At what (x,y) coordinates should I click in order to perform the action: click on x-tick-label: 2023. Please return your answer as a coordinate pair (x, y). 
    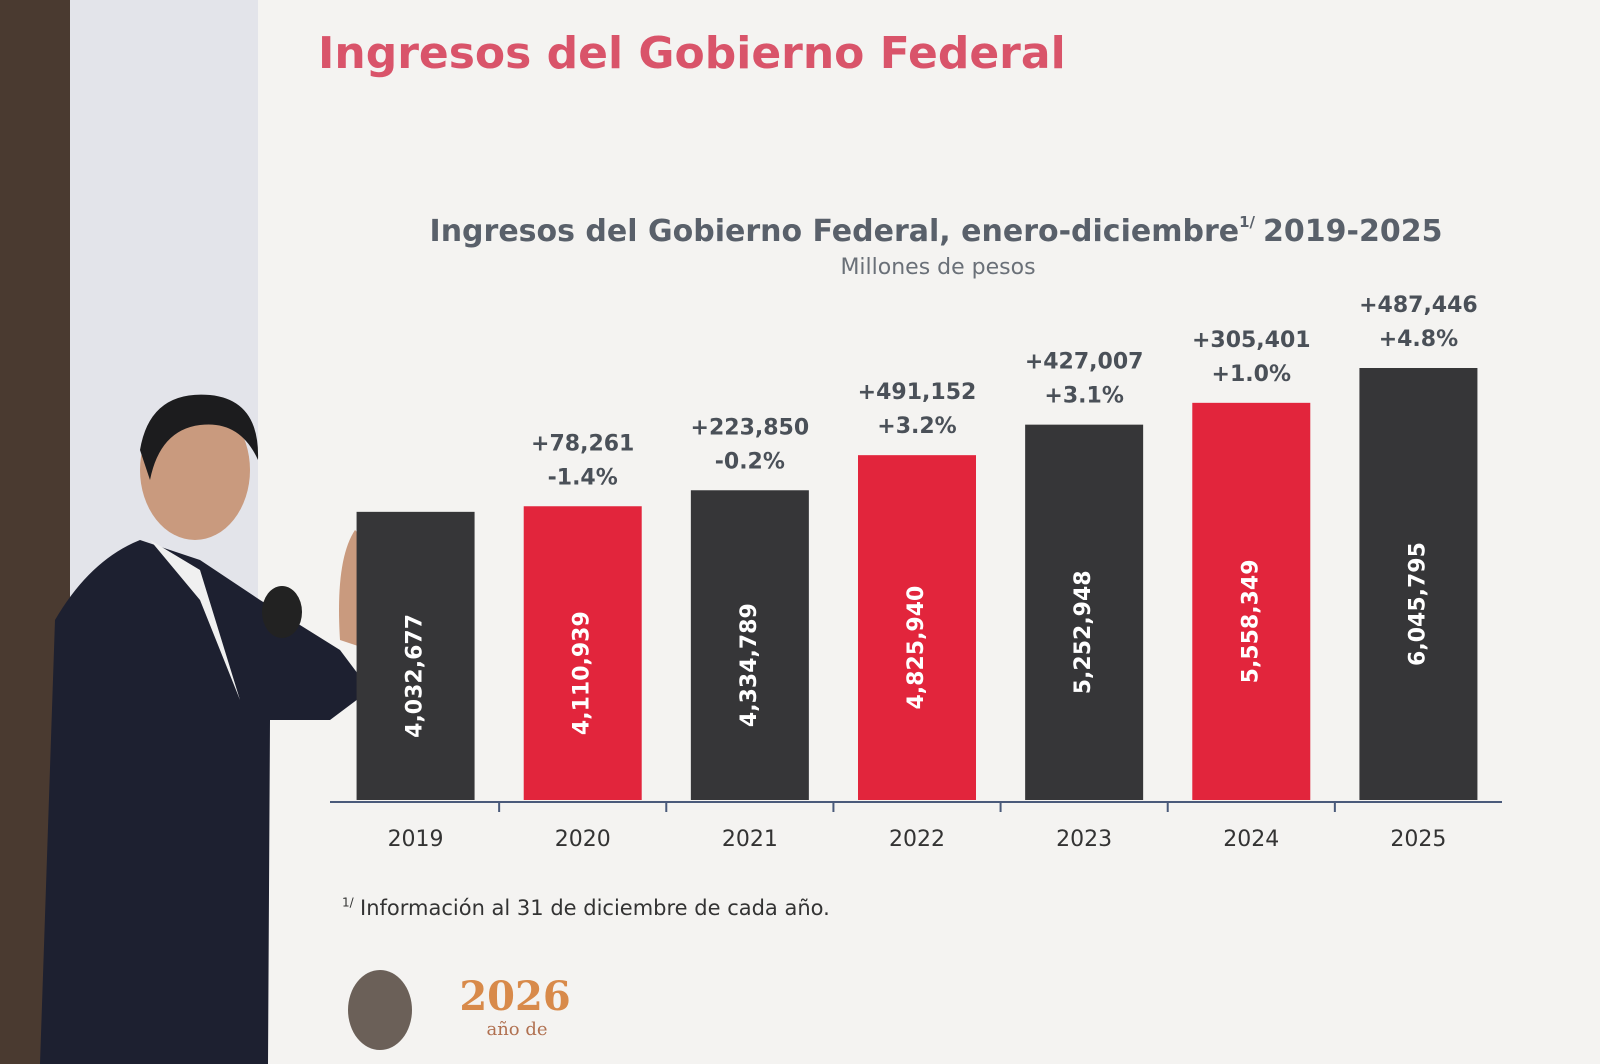
    Looking at the image, I should click on (1084, 839).